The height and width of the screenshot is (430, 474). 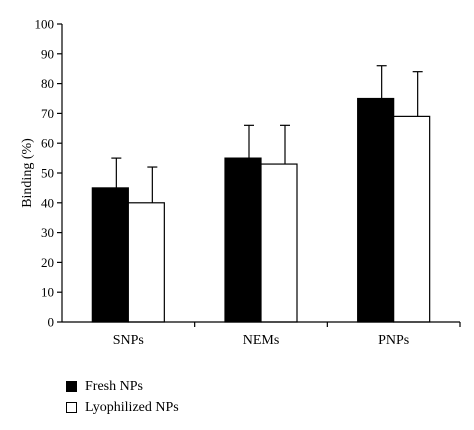 I want to click on x-category-label: NEMs, so click(x=261, y=340).